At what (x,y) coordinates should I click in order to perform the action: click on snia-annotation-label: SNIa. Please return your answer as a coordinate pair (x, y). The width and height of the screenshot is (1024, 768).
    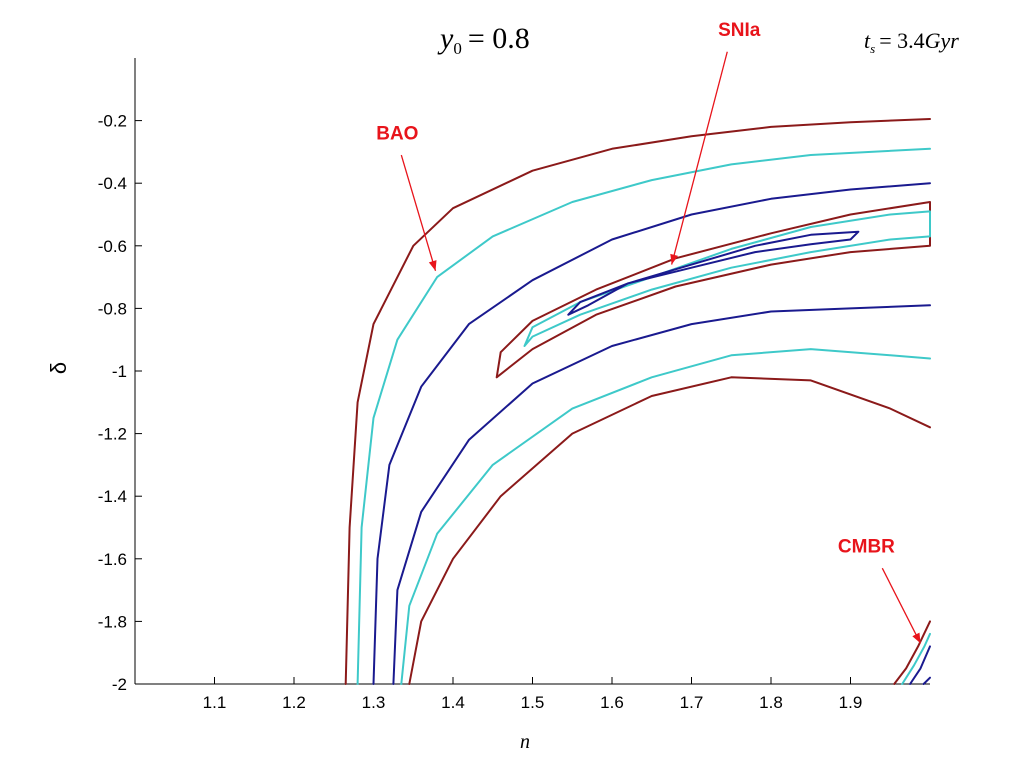
    Looking at the image, I should click on (739, 30).